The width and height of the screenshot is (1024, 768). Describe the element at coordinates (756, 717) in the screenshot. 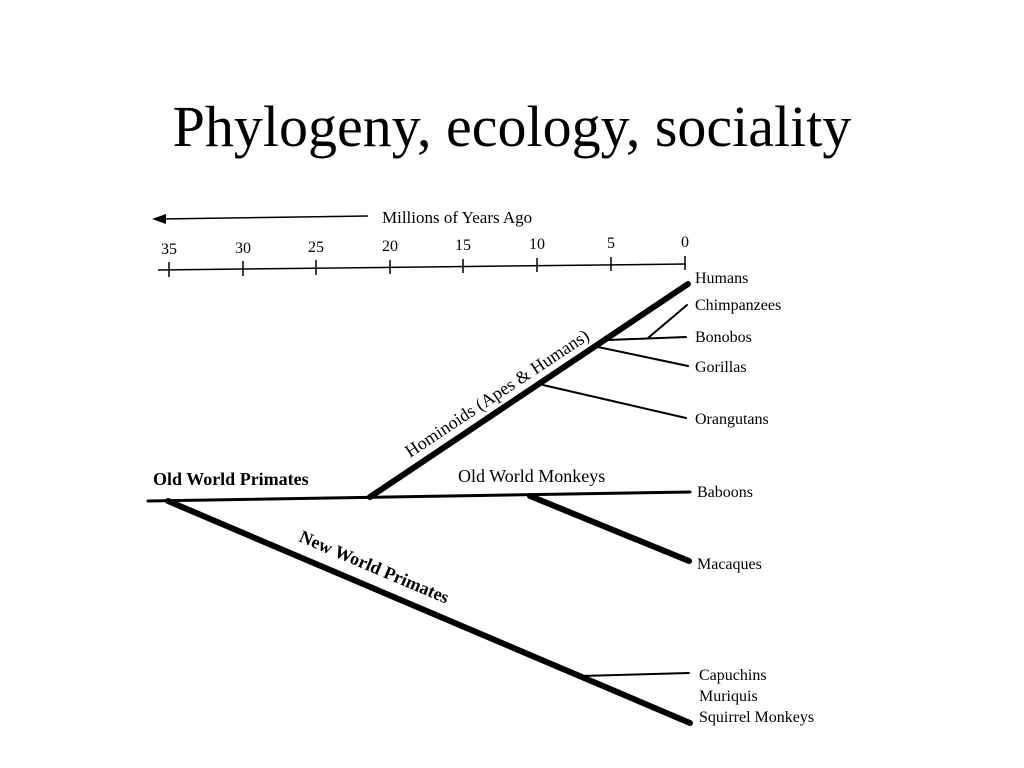

I see `leaf-label-squirrel-monkeys: Squirrel Monkeys` at that location.